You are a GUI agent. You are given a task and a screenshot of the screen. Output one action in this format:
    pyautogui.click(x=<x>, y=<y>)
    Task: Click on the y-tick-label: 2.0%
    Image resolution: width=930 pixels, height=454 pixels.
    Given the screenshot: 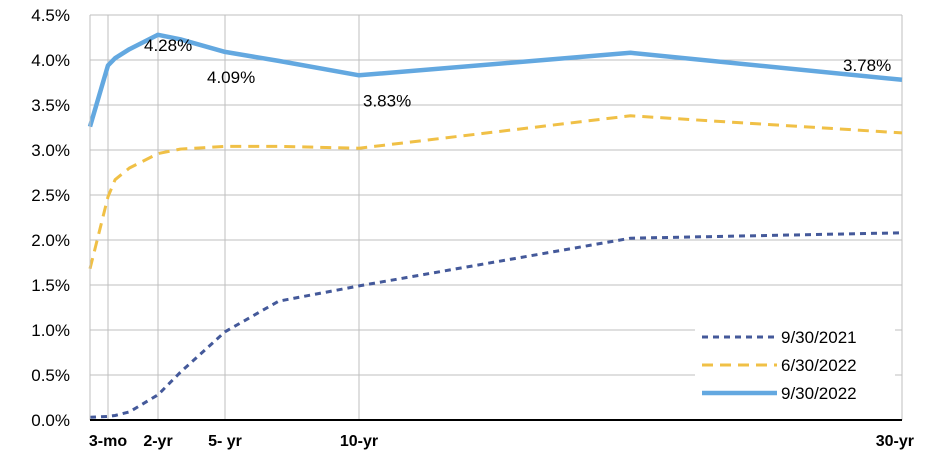 What is the action you would take?
    pyautogui.click(x=50, y=240)
    